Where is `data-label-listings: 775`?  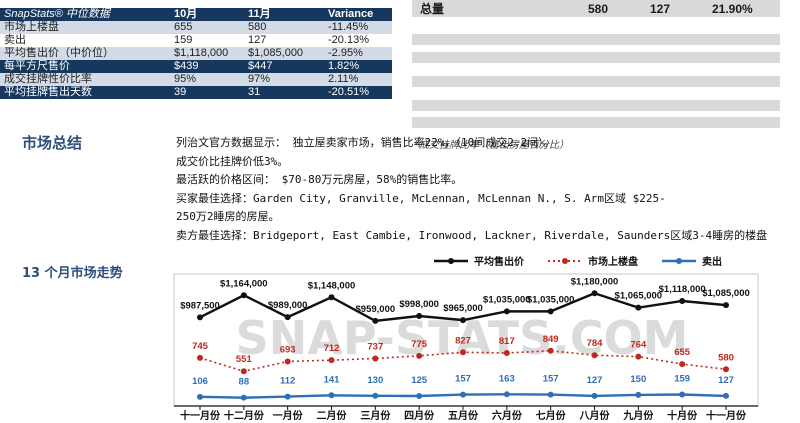 data-label-listings: 775 is located at coordinates (419, 344).